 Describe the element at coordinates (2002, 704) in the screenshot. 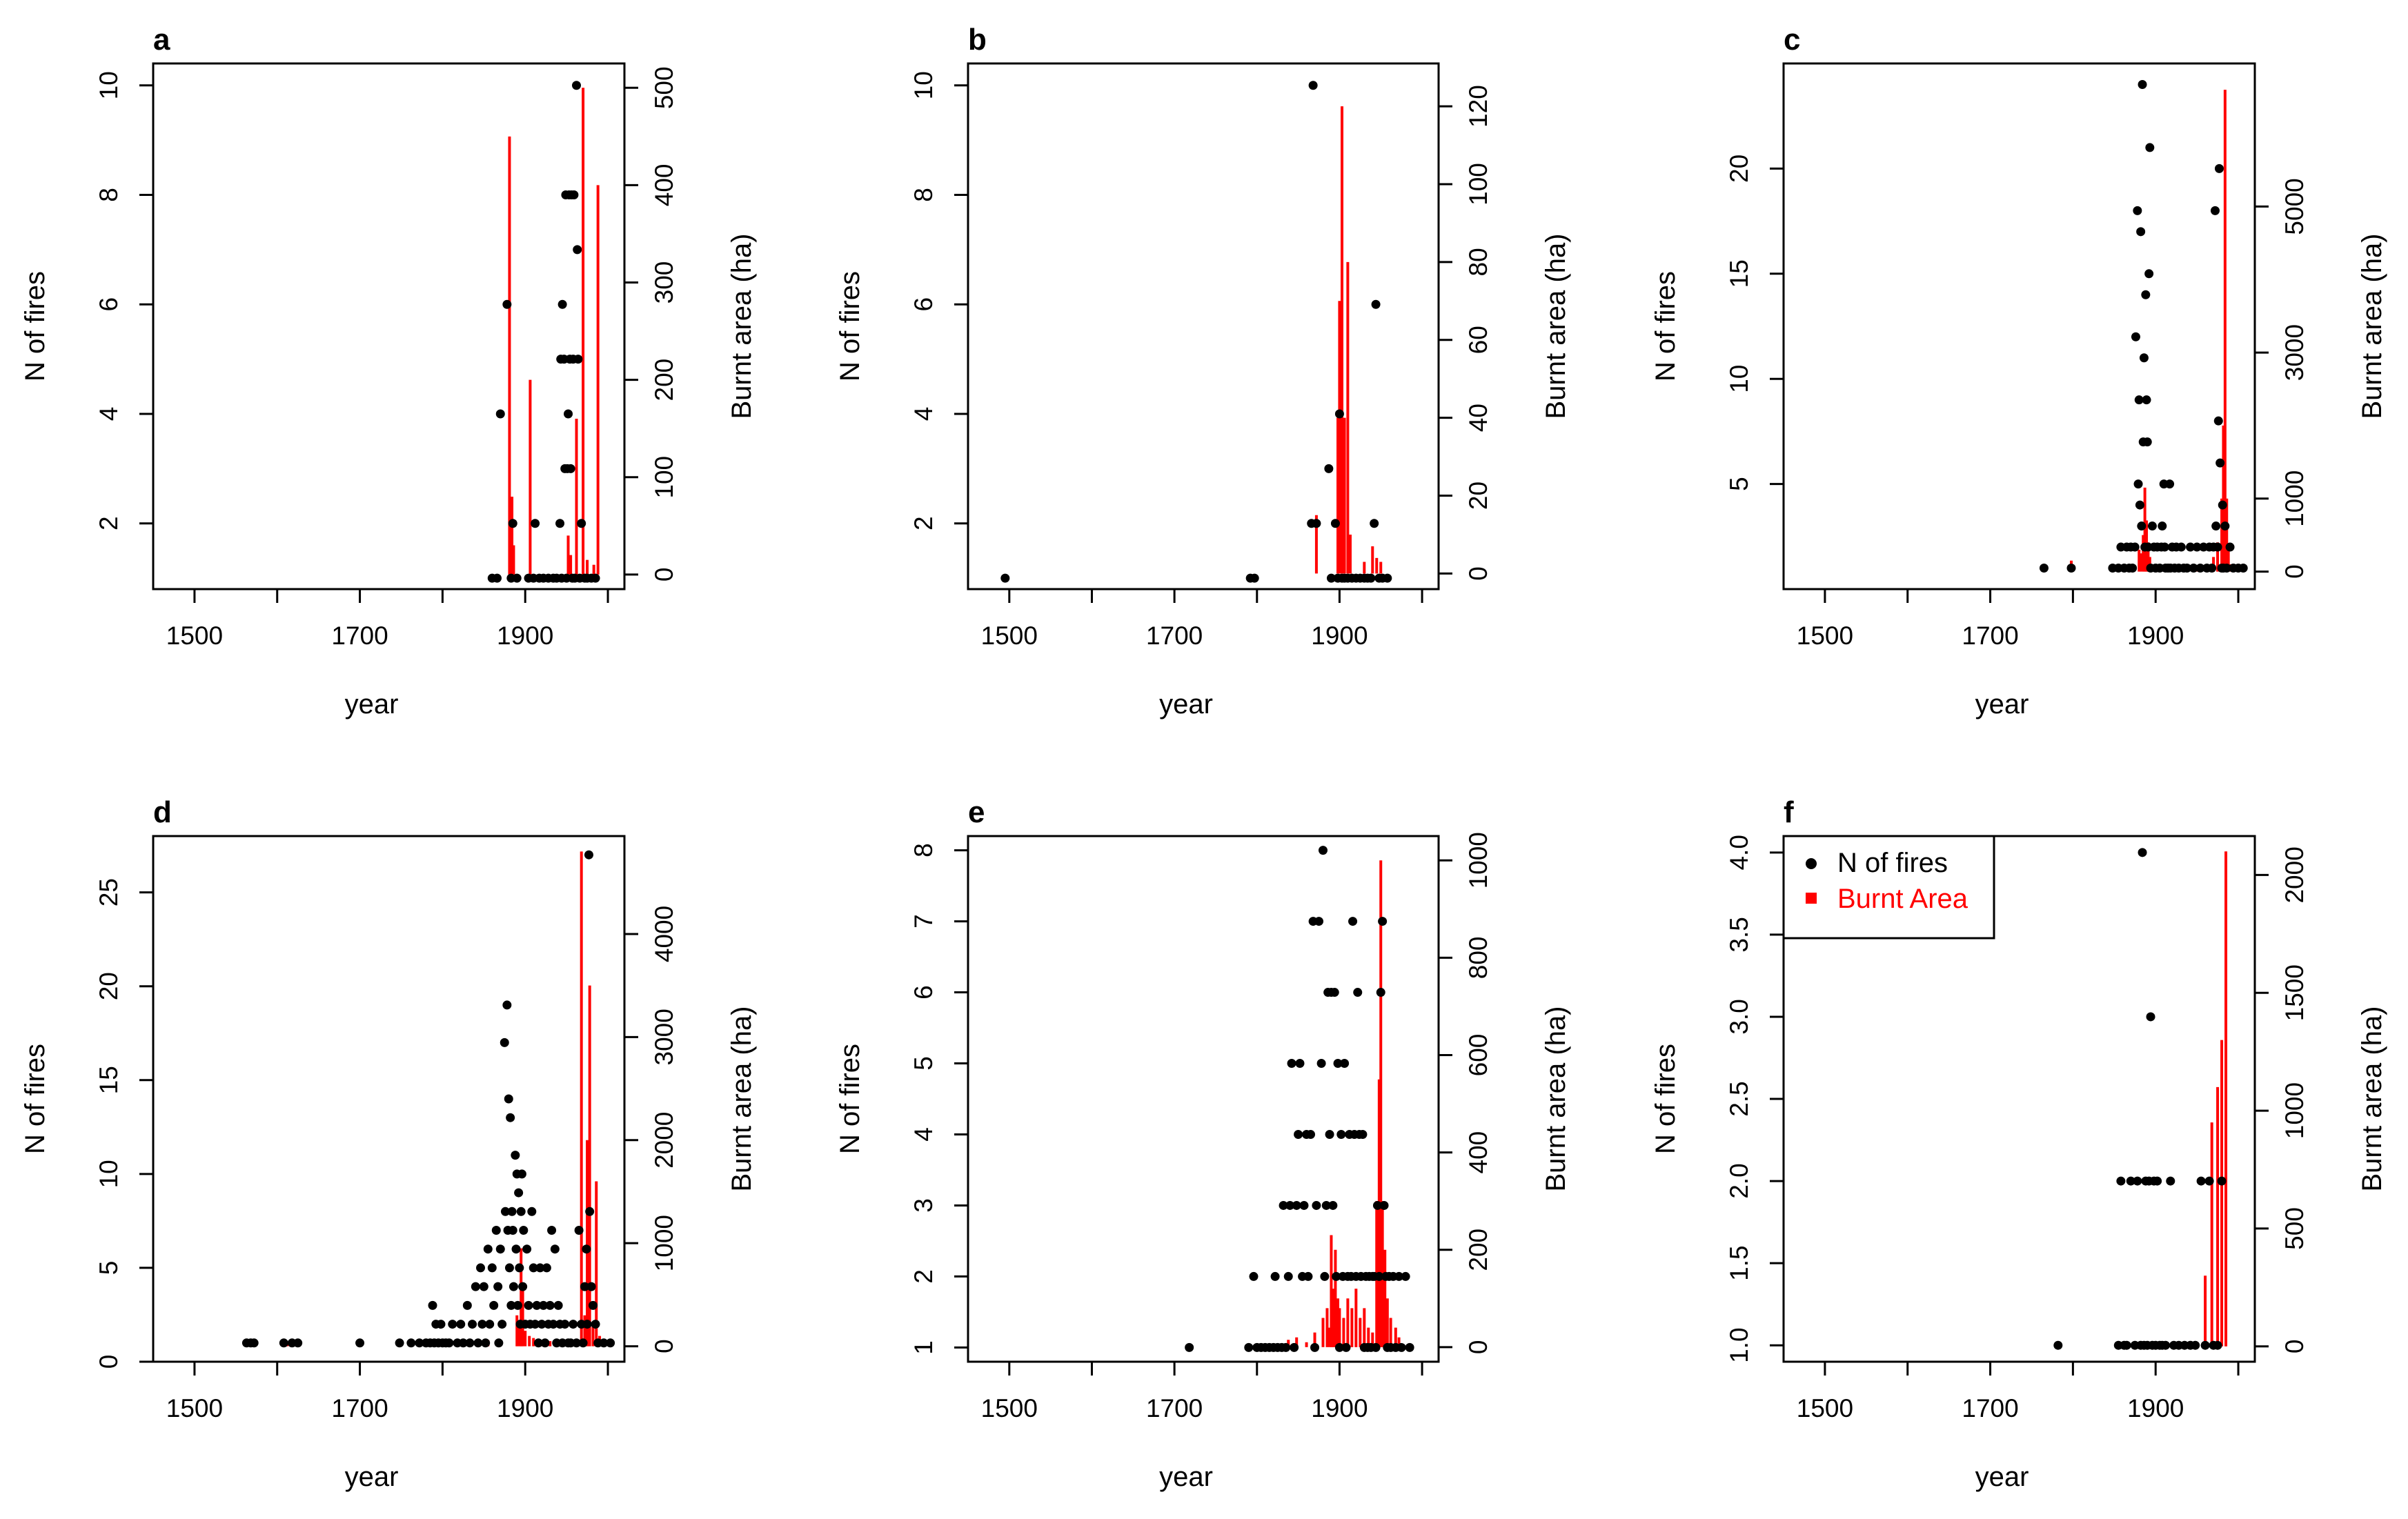

I see `x-axis-label: year` at that location.